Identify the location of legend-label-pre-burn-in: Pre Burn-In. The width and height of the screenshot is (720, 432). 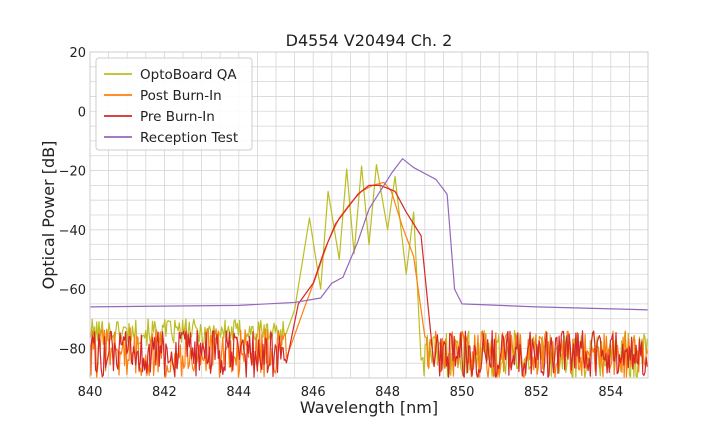
(177, 117).